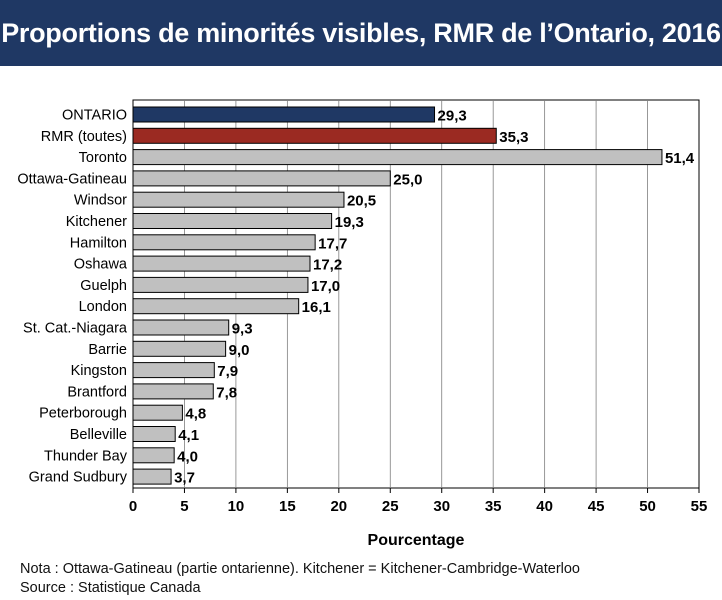 Image resolution: width=722 pixels, height=600 pixels. Describe the element at coordinates (98, 435) in the screenshot. I see `category-label: Belleville` at that location.